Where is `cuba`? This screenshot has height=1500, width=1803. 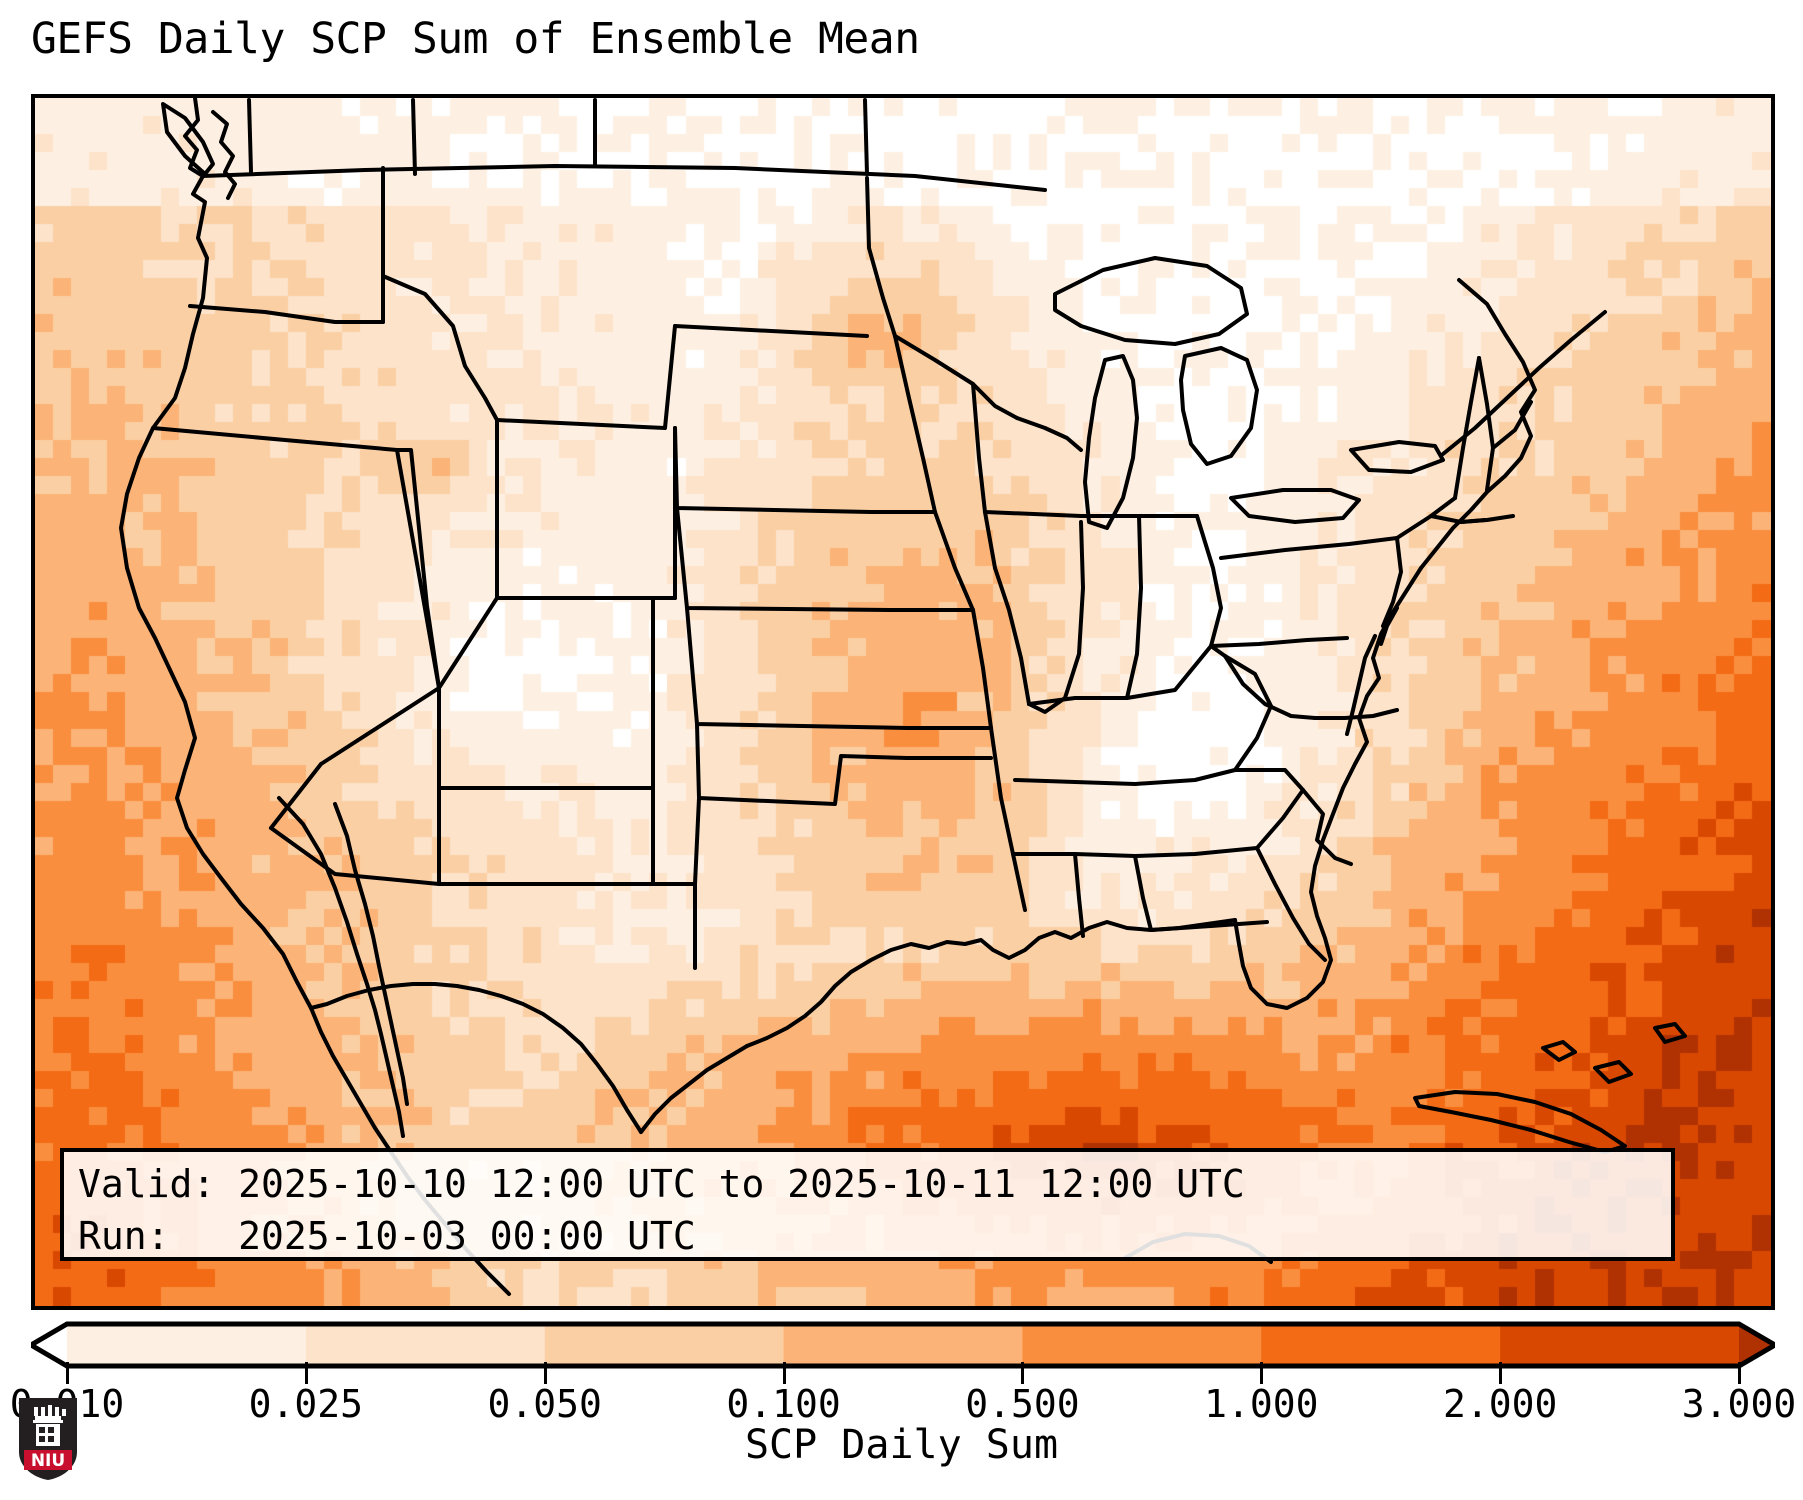 cuba is located at coordinates (1520, 1122).